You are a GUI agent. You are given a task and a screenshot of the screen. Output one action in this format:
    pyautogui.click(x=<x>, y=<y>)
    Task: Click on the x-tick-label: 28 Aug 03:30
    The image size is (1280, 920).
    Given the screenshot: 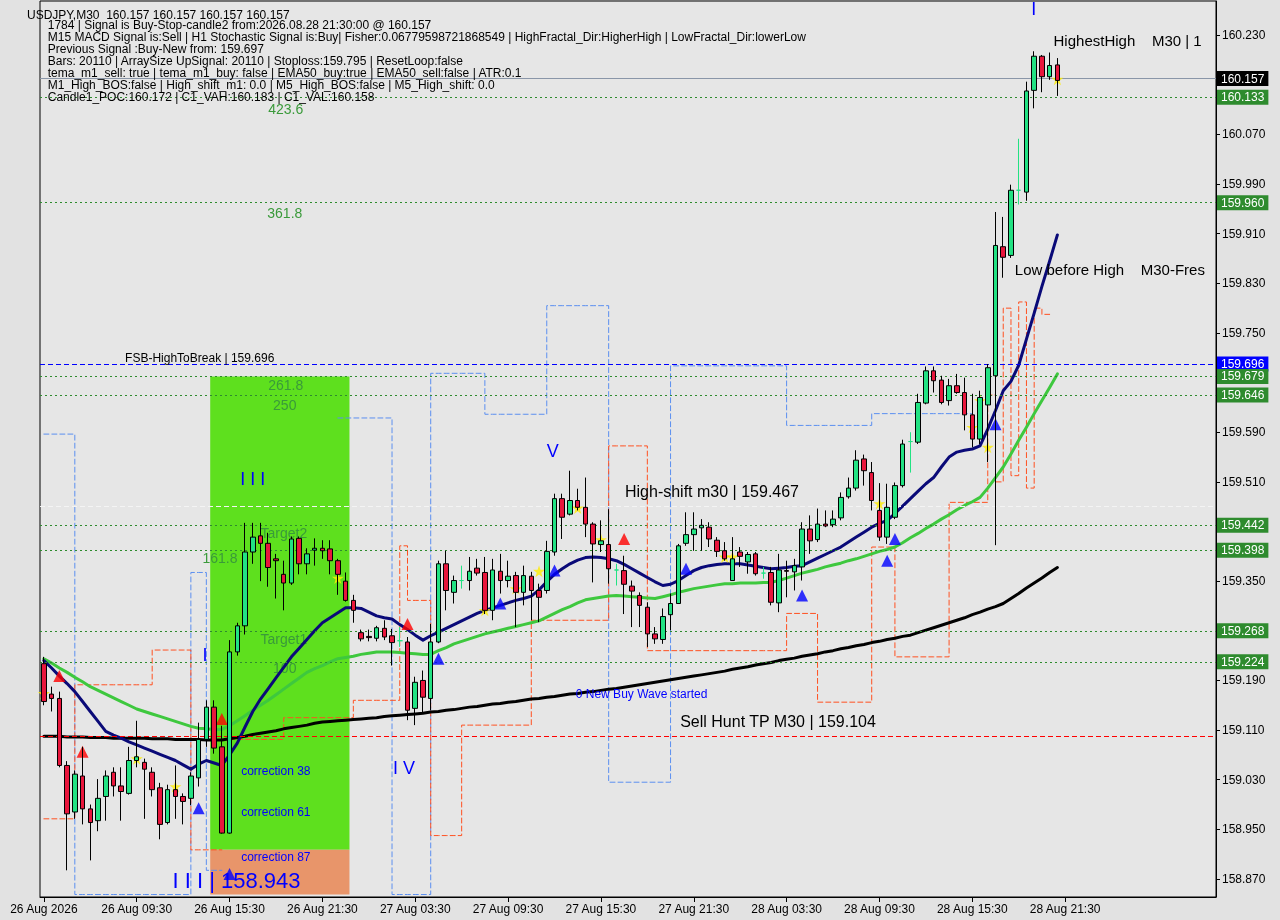 What is the action you would take?
    pyautogui.click(x=787, y=909)
    